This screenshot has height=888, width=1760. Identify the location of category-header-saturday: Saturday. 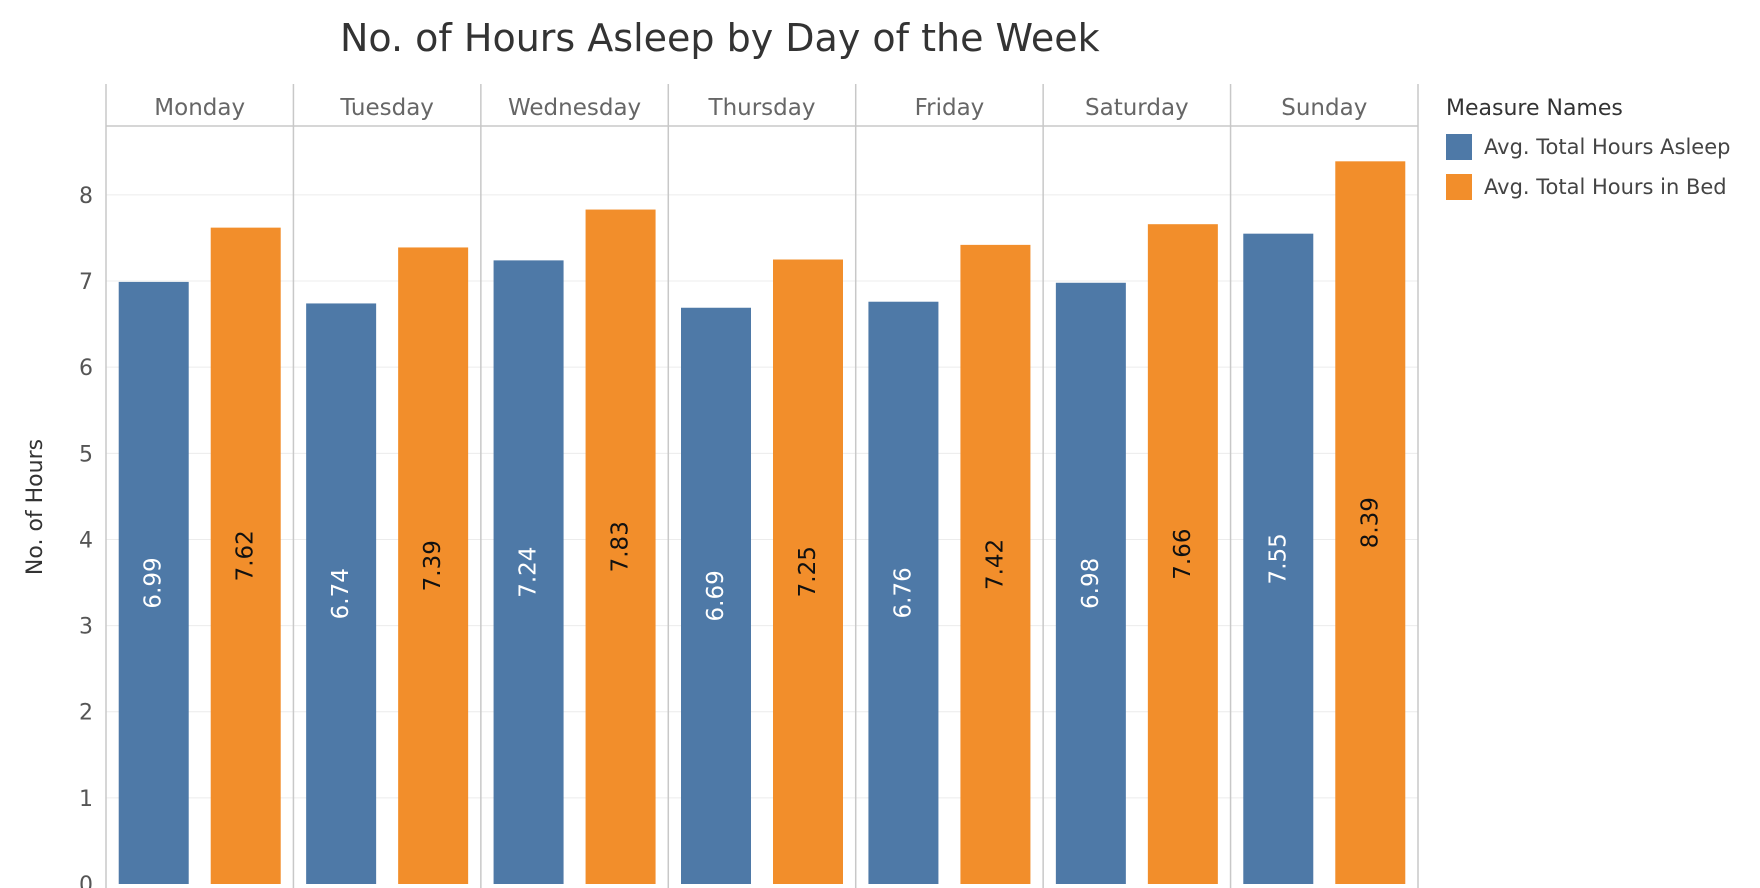
(1137, 108).